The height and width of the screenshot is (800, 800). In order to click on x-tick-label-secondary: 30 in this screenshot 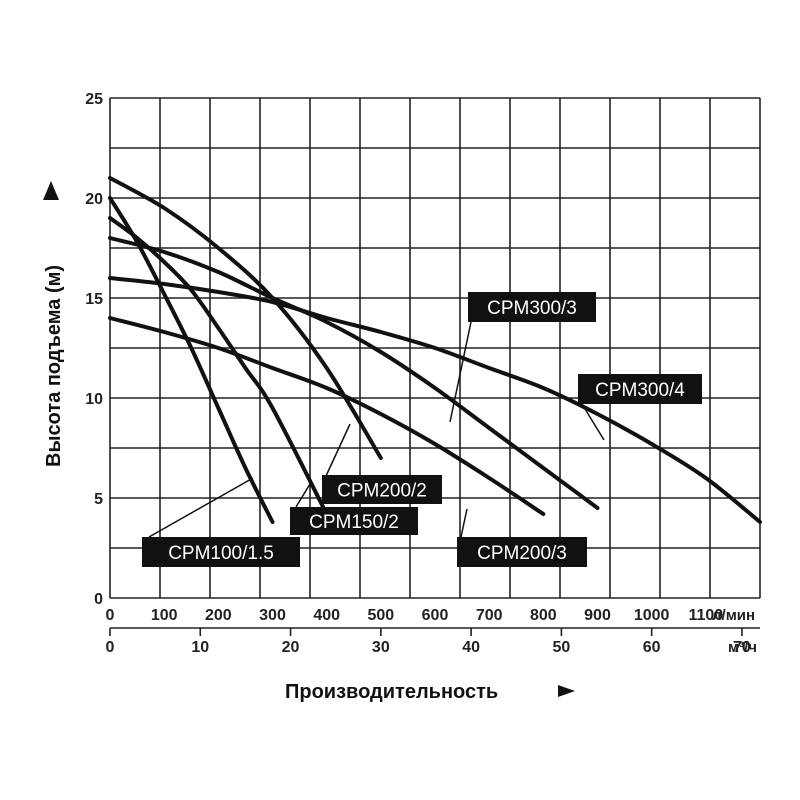, I will do `click(381, 647)`.